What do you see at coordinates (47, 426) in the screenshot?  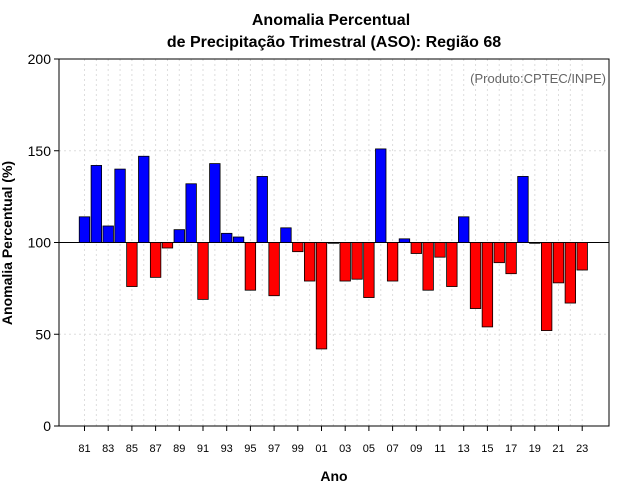 I see `y-tick-label: 0` at bounding box center [47, 426].